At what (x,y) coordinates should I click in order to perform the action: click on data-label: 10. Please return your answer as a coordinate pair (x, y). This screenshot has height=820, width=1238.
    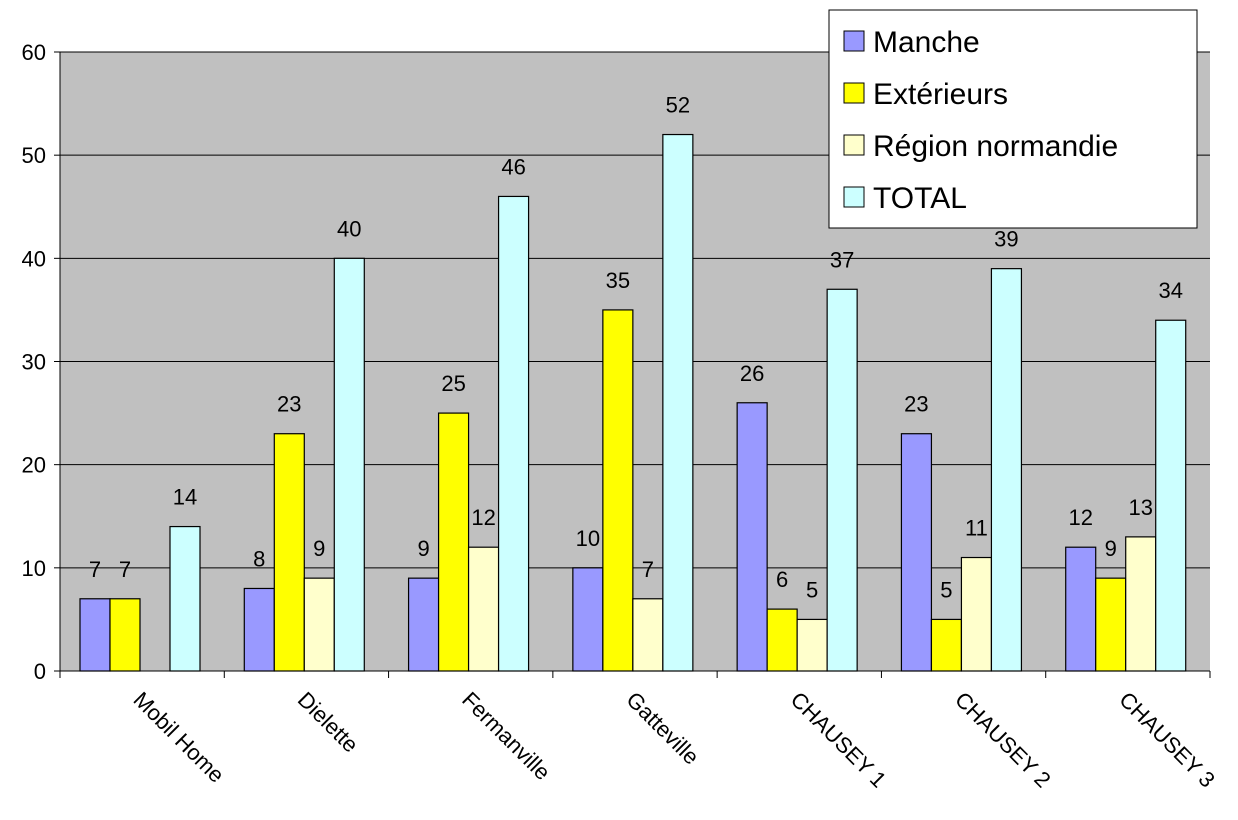
    Looking at the image, I should click on (588, 538).